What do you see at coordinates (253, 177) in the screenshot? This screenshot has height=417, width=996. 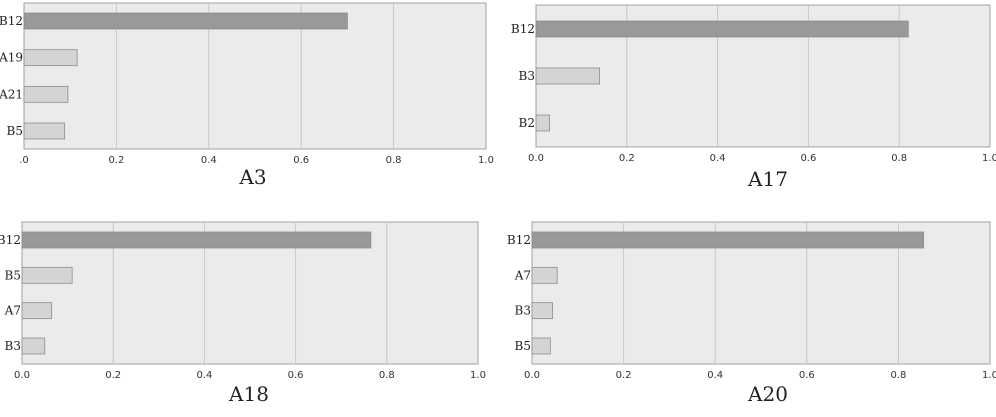 I see `chart-a3-caption: A3` at bounding box center [253, 177].